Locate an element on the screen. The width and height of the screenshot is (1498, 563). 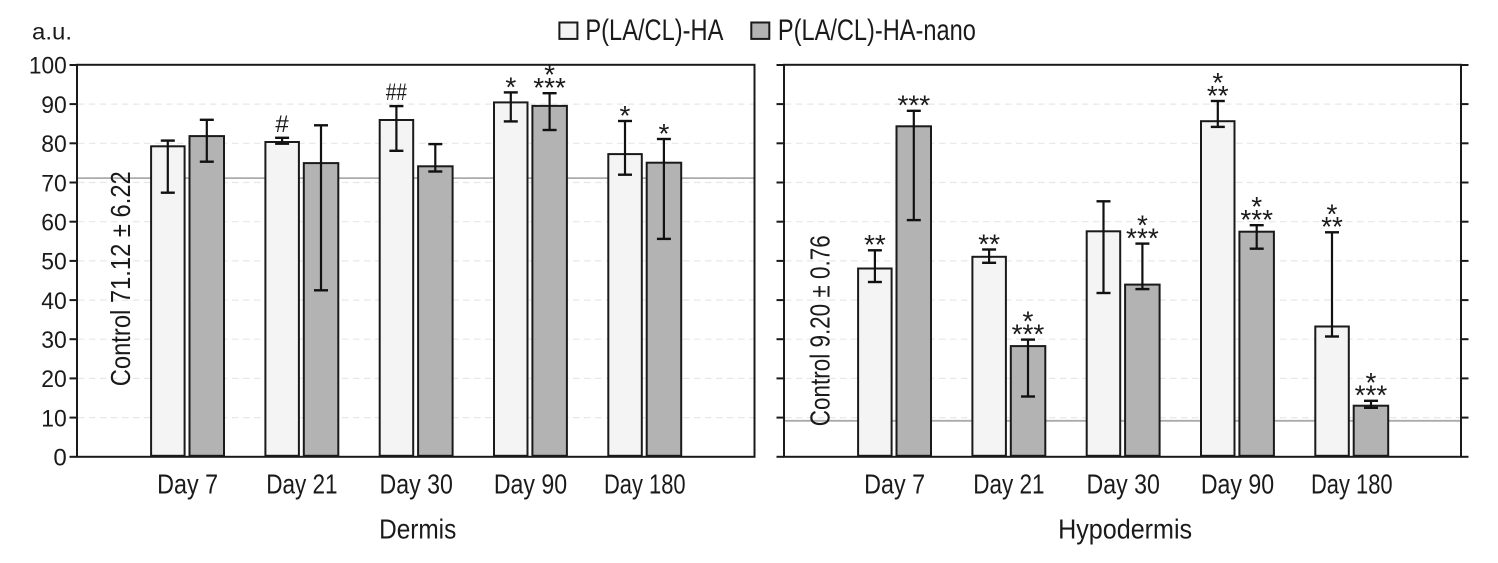
svg-text: 20 is located at coordinates (54, 379).